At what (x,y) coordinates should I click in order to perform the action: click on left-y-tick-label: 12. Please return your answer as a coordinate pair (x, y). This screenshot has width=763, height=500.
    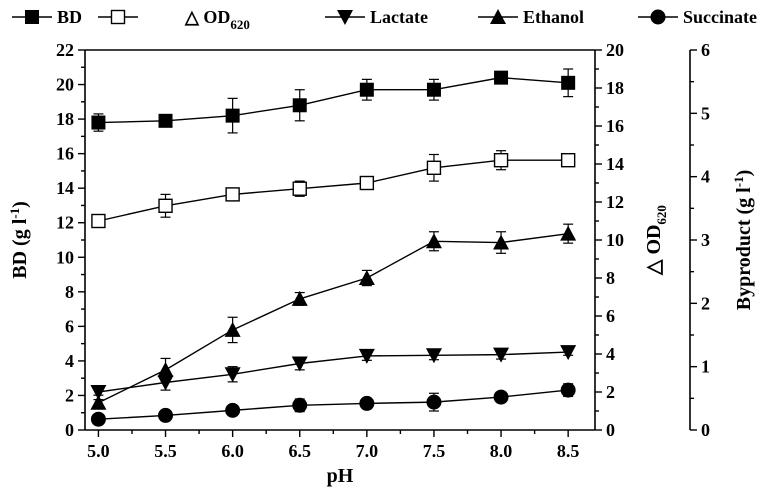
    Looking at the image, I should click on (65, 223).